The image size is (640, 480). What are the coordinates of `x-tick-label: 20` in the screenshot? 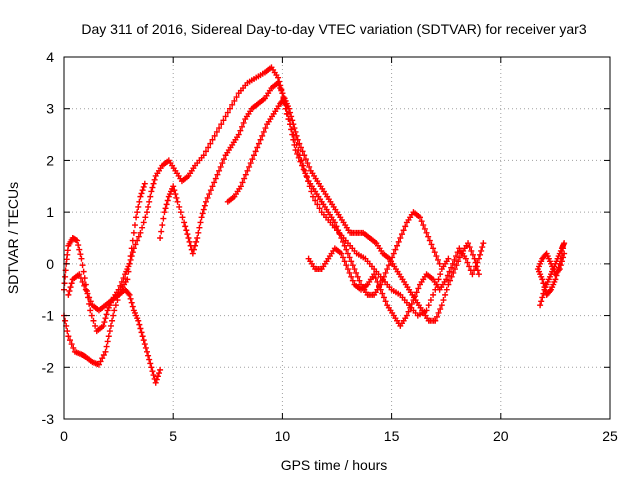 It's located at (501, 436).